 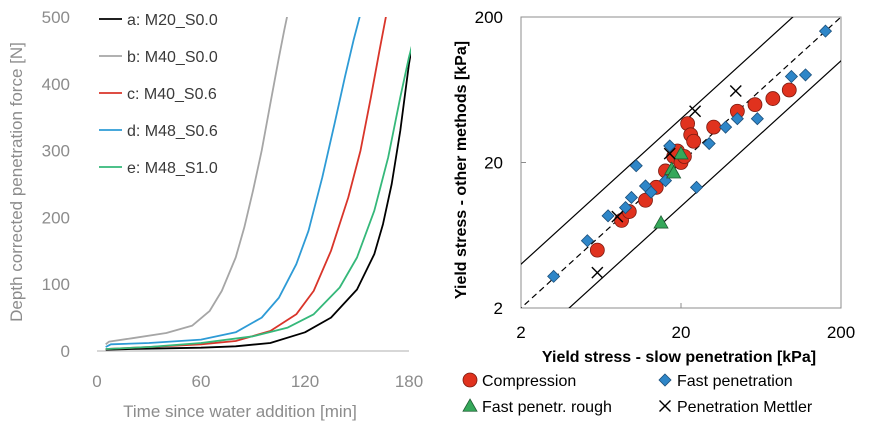 What do you see at coordinates (240, 411) in the screenshot?
I see `left-x-axis-label: Time since water addition [min]` at bounding box center [240, 411].